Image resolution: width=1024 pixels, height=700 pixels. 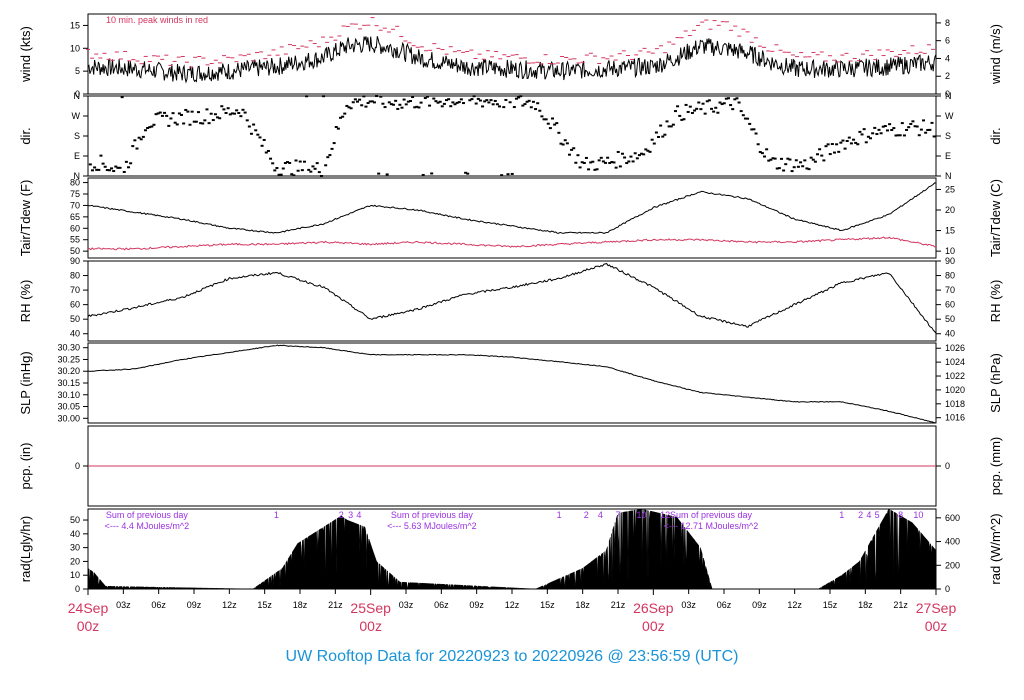 What do you see at coordinates (995, 54) in the screenshot?
I see `ylabel-right: wind (m/s)` at bounding box center [995, 54].